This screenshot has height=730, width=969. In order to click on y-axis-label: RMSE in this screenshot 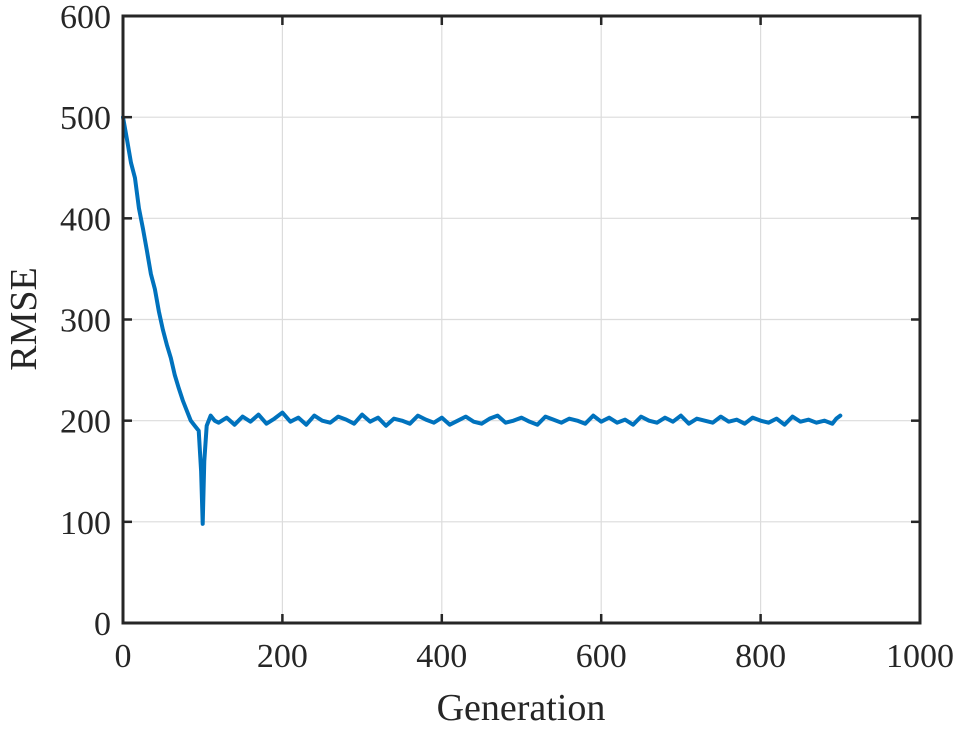, I will do `click(24, 318)`.